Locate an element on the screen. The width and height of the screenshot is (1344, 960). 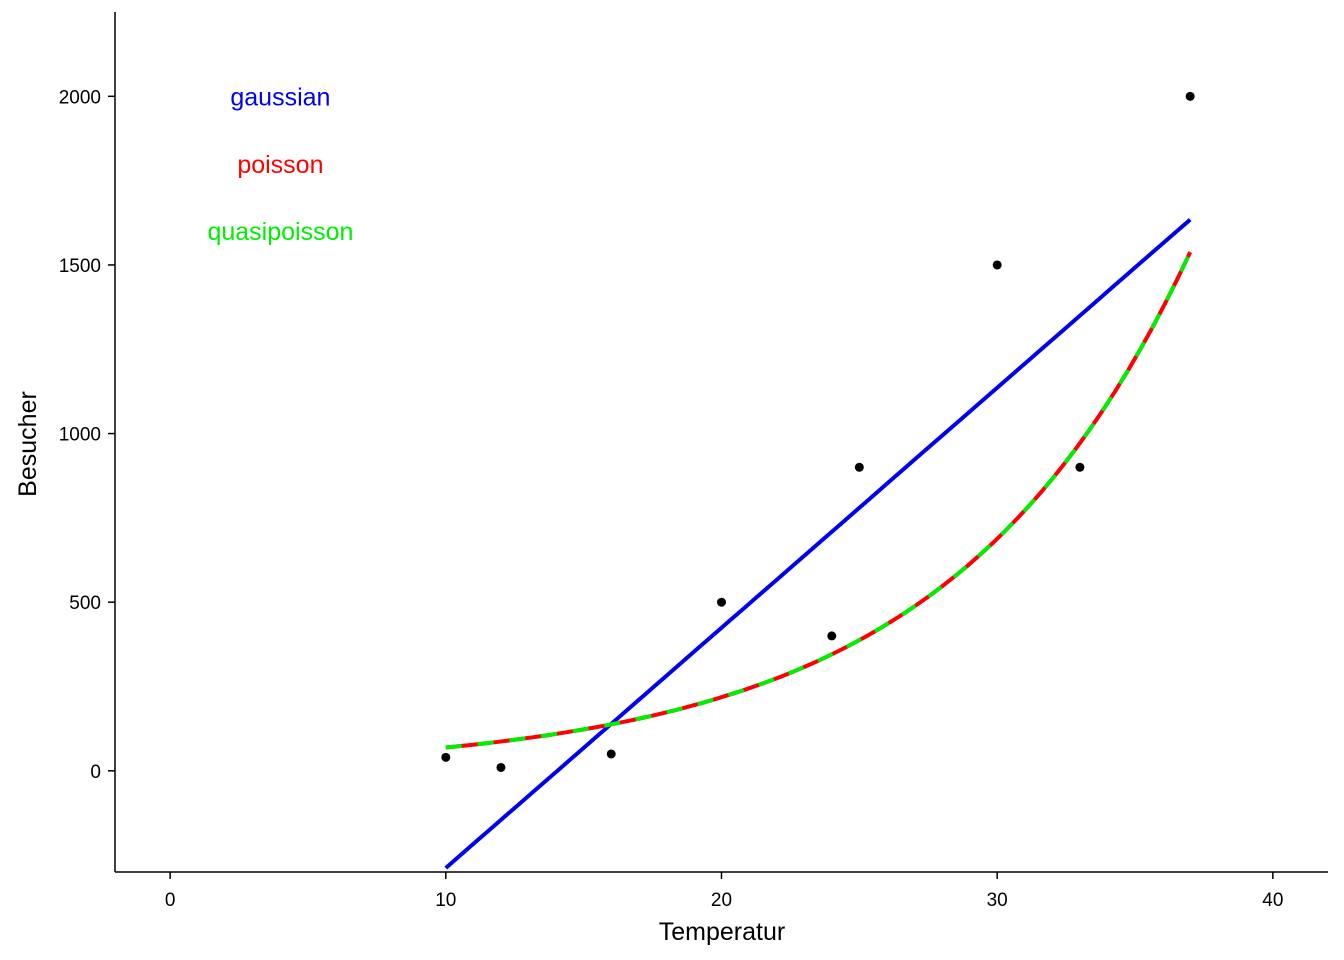
y-axis-ticks: 0 500 1000 1500 2000 is located at coordinates (87, 435).